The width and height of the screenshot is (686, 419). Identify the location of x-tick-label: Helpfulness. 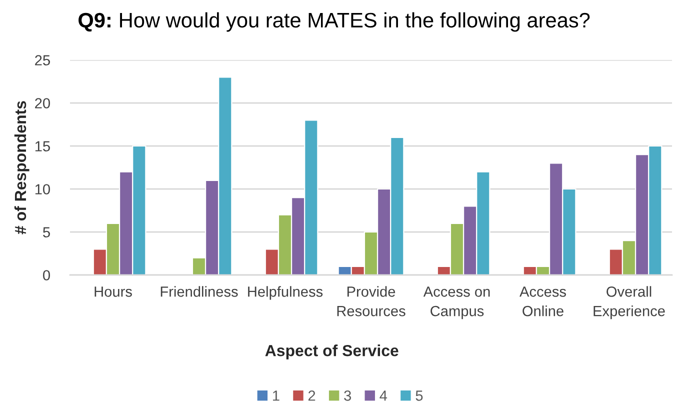
(285, 293).